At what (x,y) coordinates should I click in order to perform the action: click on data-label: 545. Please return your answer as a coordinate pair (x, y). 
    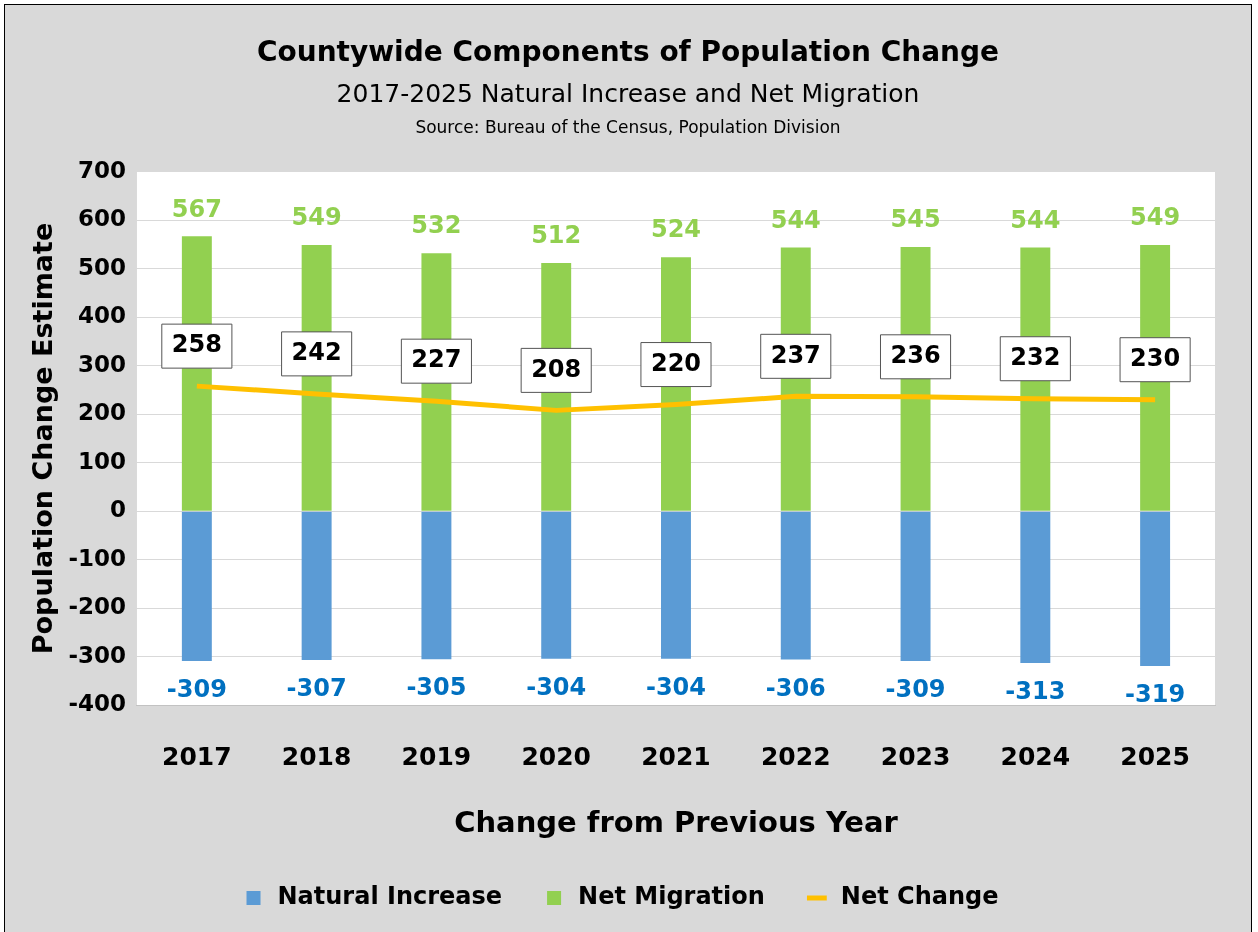
    Looking at the image, I should click on (915, 219).